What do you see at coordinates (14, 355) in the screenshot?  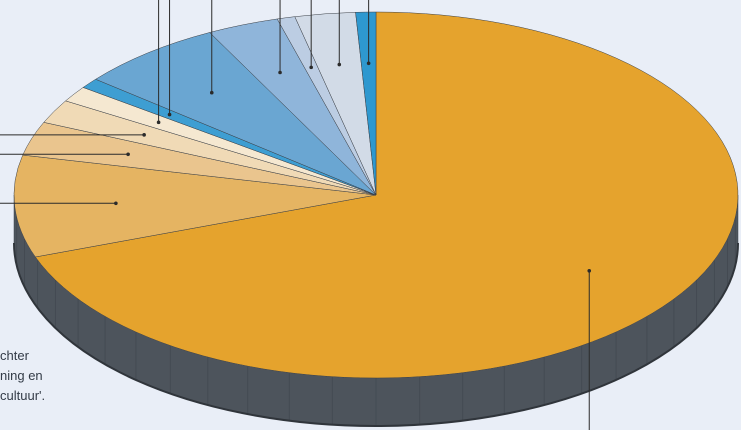 I see `note-line-1: chter` at bounding box center [14, 355].